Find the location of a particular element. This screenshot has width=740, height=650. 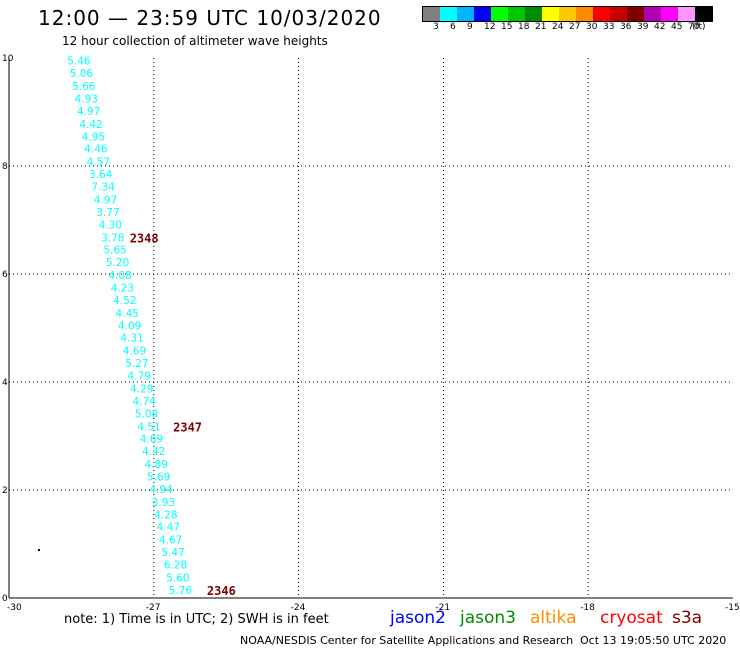

wave-height-point: 4.28 is located at coordinates (165, 515).